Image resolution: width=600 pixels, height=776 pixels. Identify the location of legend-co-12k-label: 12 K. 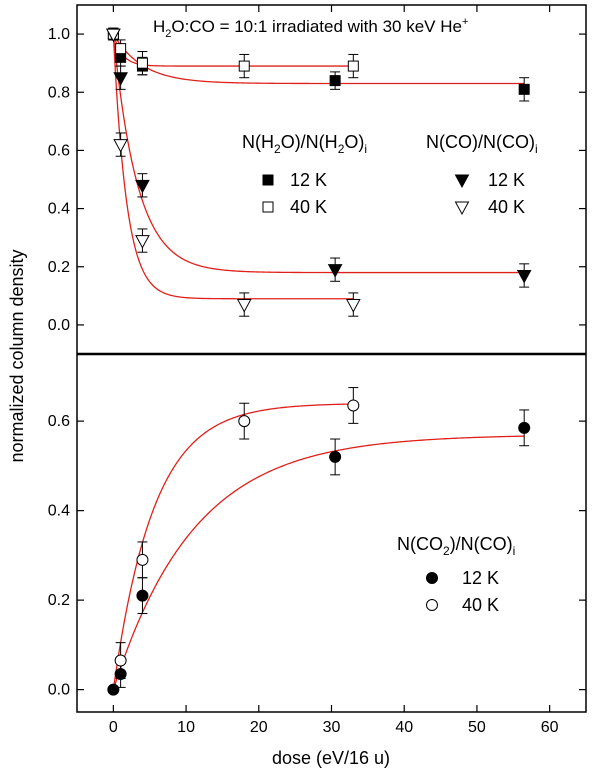
(506, 180).